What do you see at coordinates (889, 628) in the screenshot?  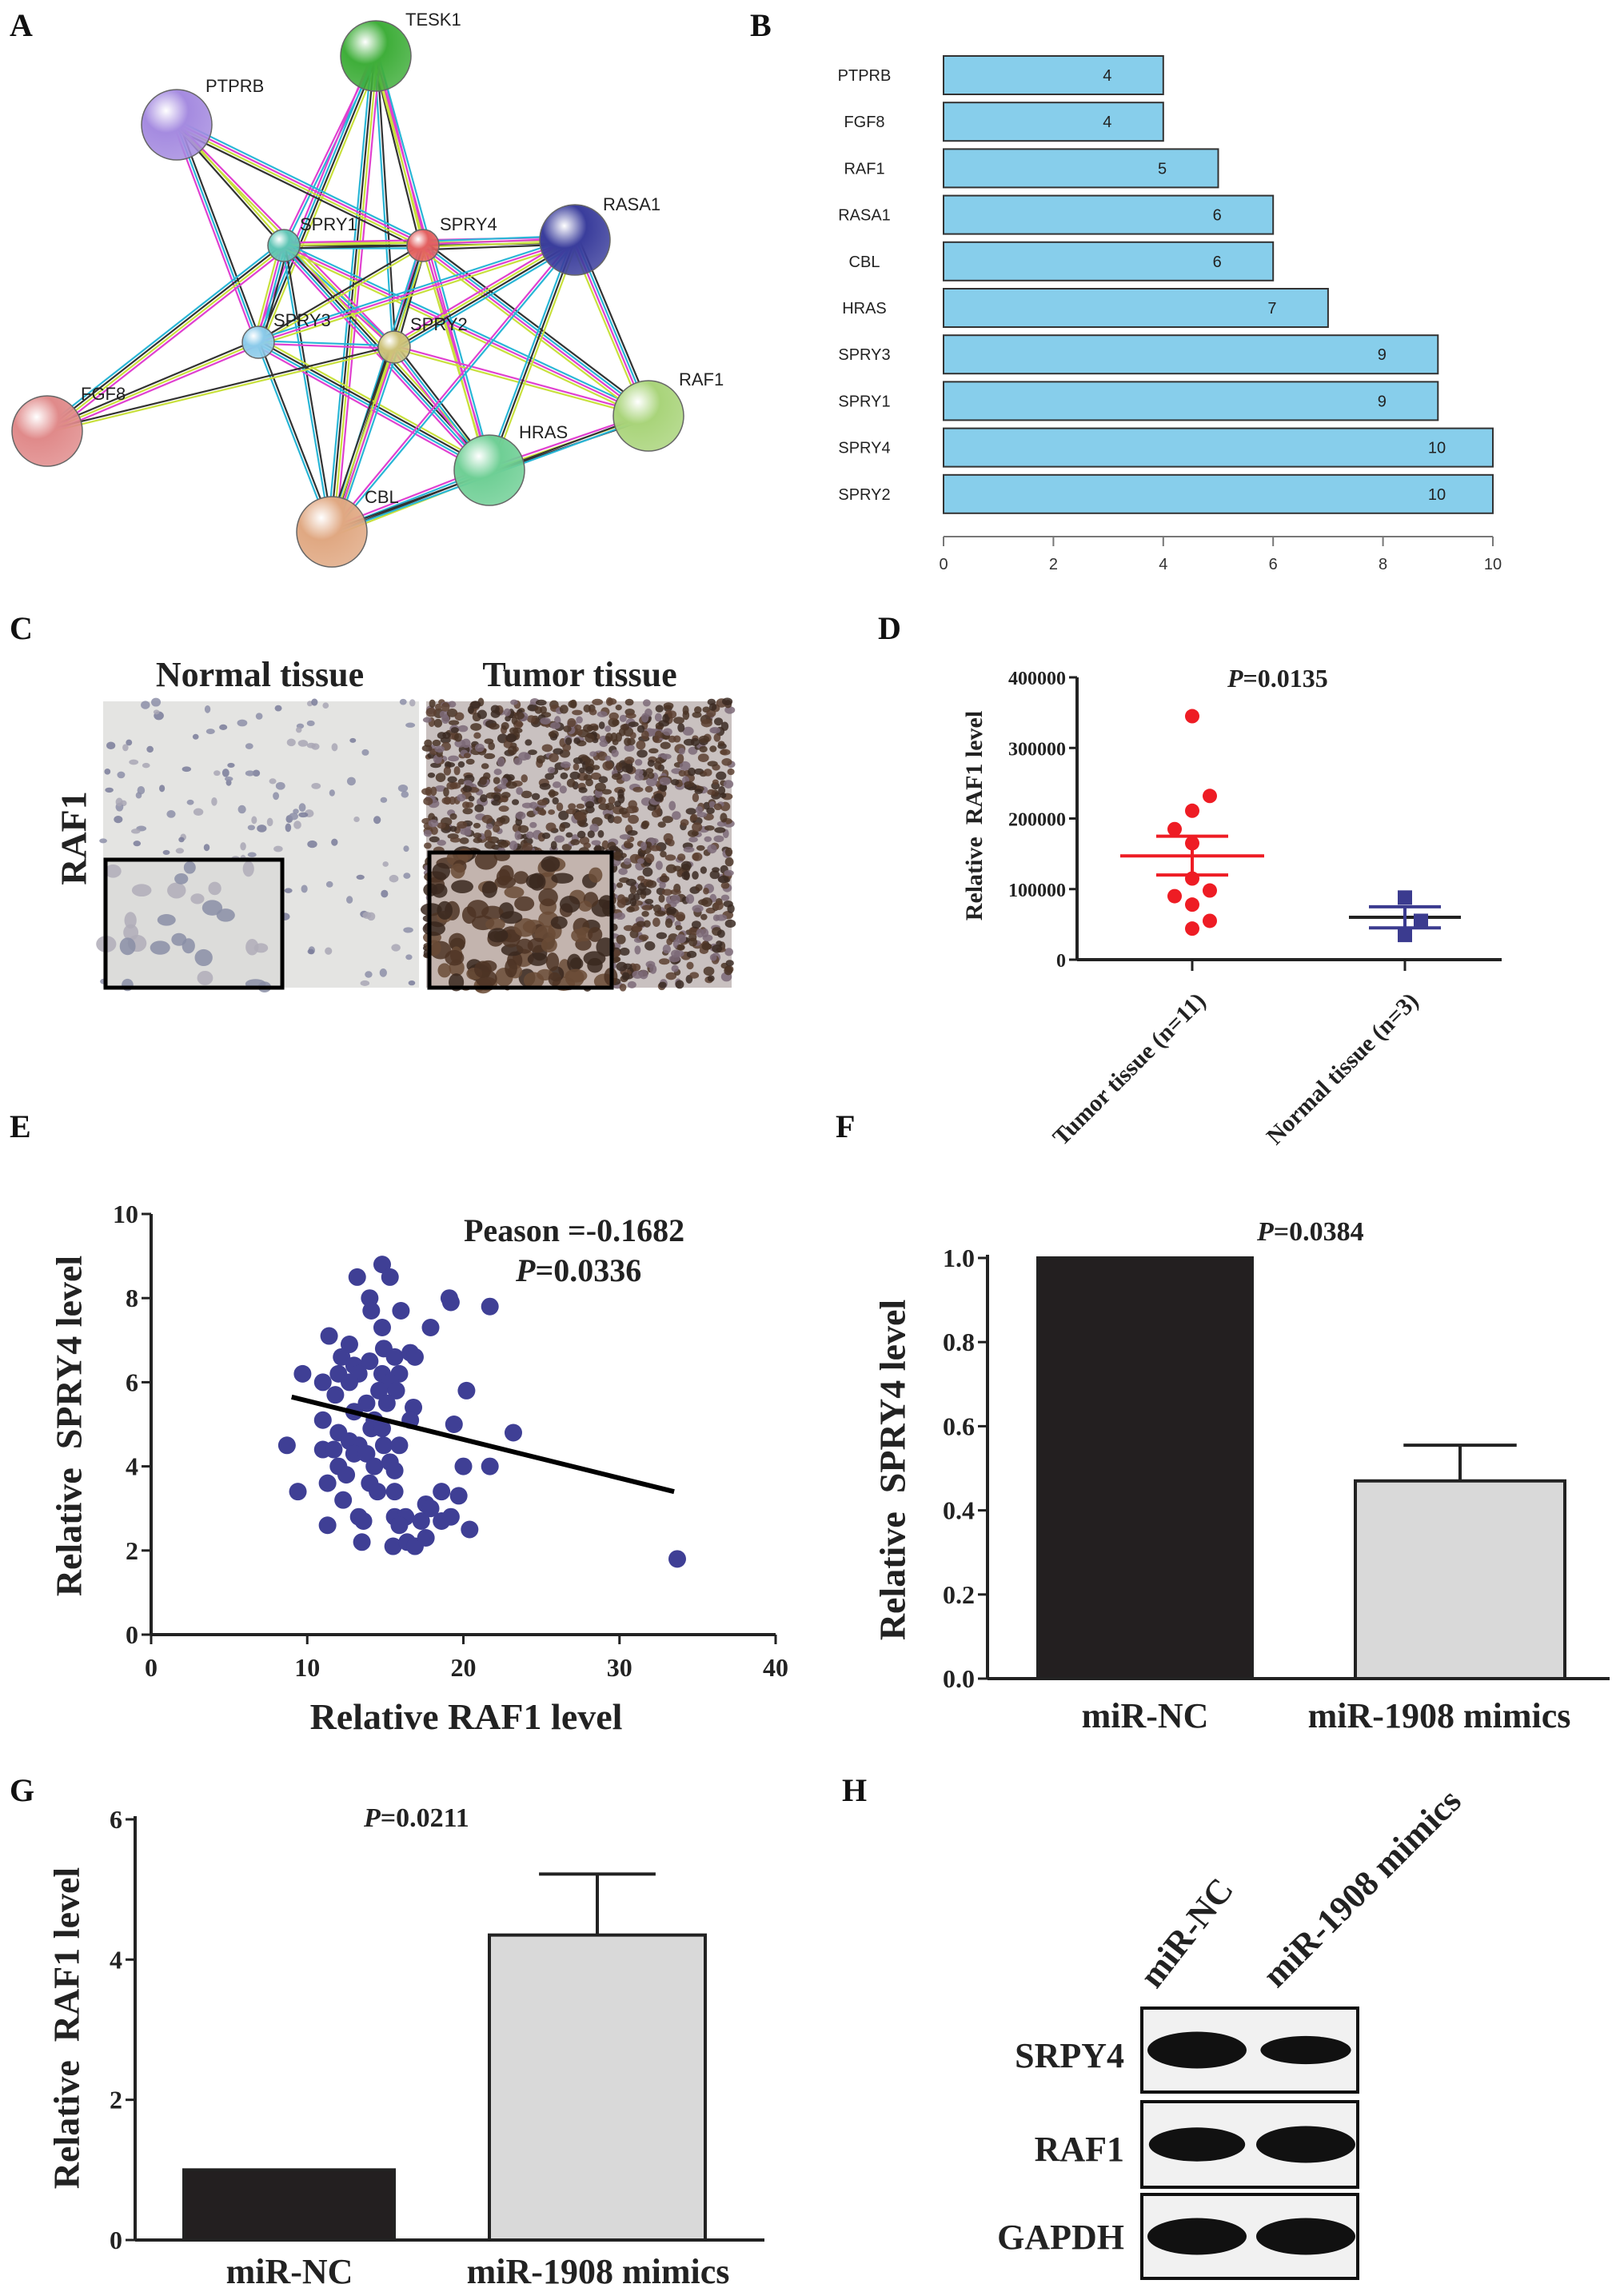 I see `panel-label-d: D` at bounding box center [889, 628].